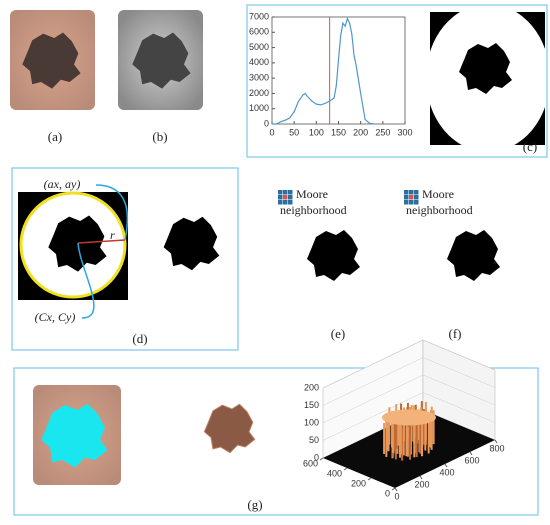  What do you see at coordinates (311, 387) in the screenshot?
I see `z-tick-label: 200` at bounding box center [311, 387].